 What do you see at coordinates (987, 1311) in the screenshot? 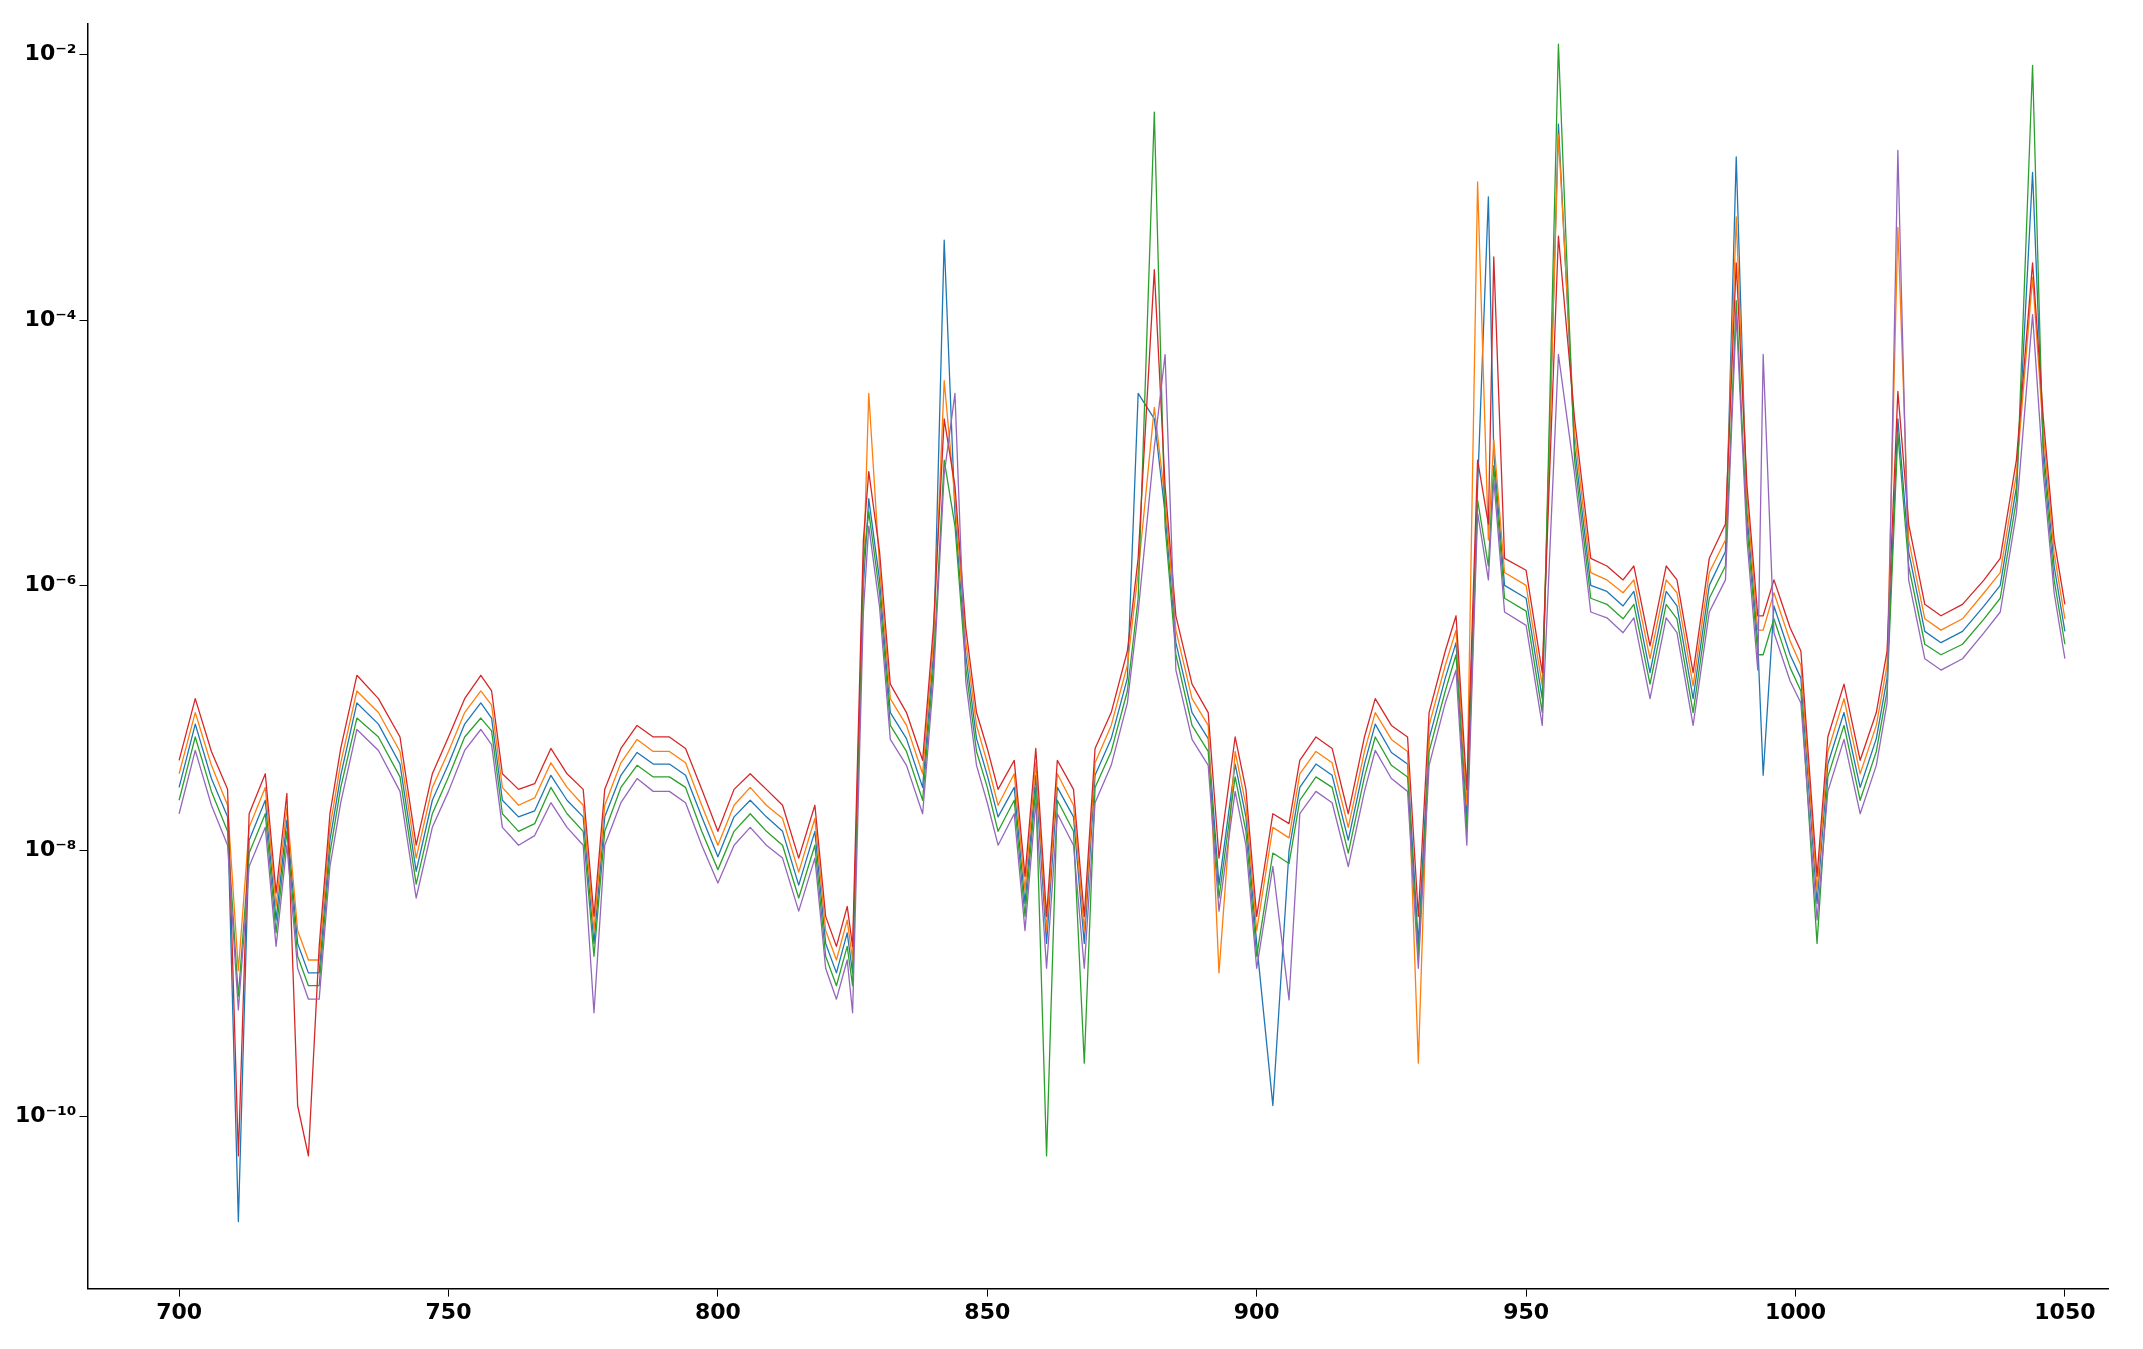
I see `x-tick-label: 850` at bounding box center [987, 1311].